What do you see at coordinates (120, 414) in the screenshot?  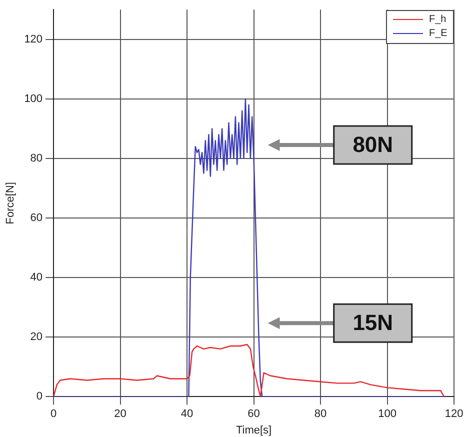 I see `x-tick-label: 20` at bounding box center [120, 414].